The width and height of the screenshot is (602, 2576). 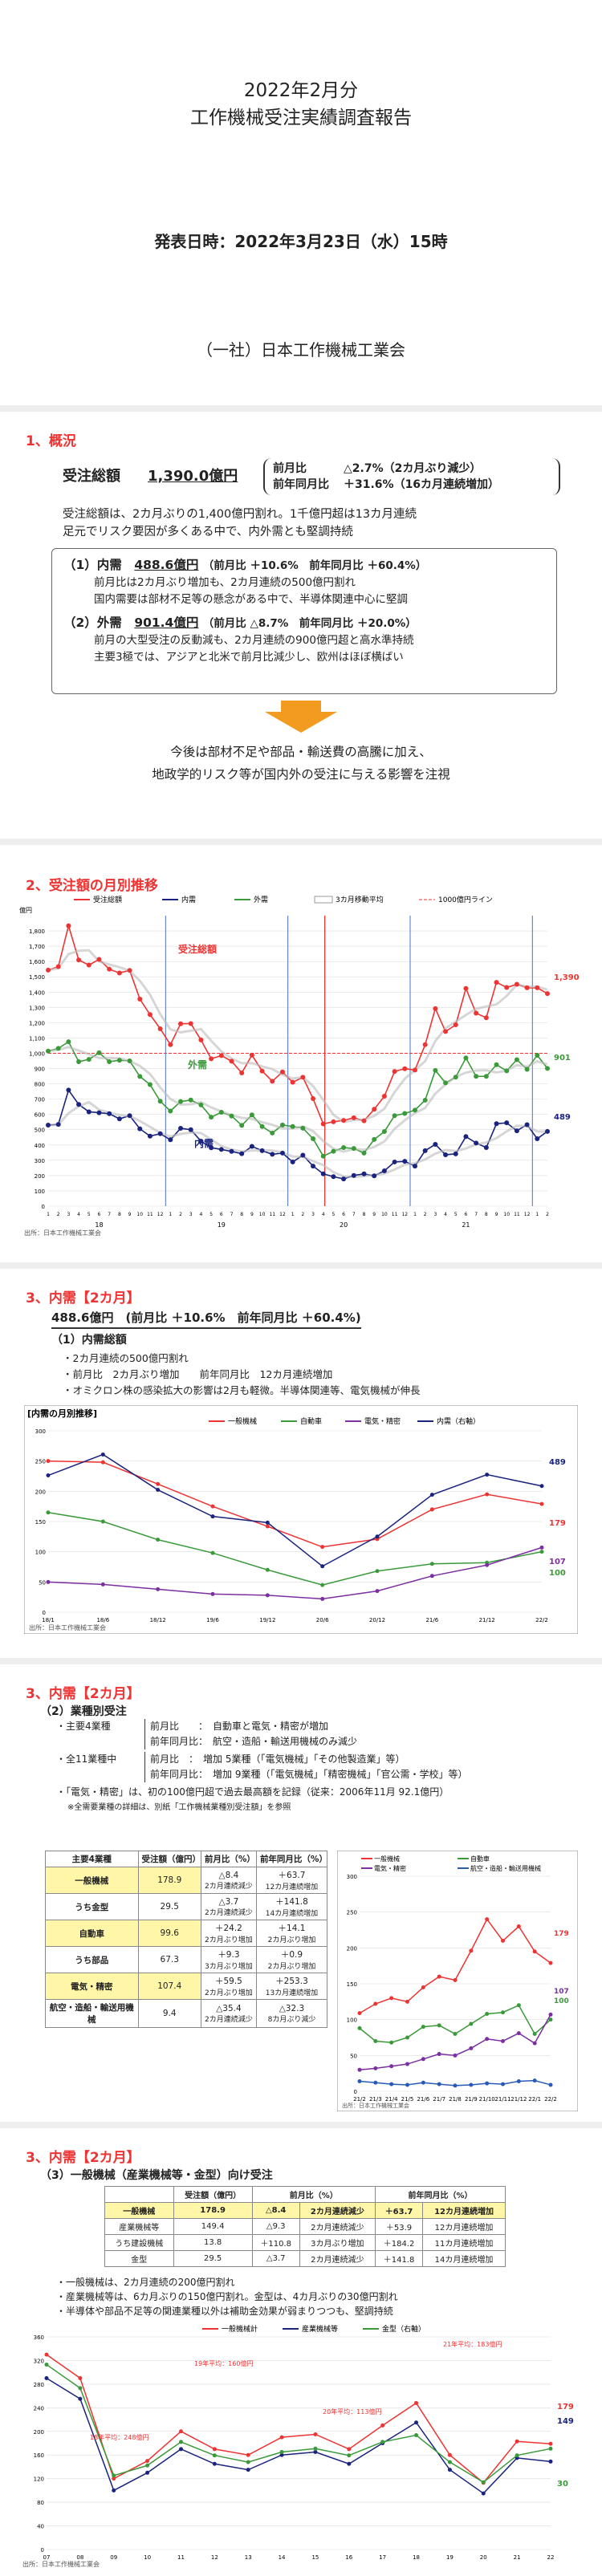 What do you see at coordinates (465, 899) in the screenshot?
I see `legend-item: 1000億円ライン` at bounding box center [465, 899].